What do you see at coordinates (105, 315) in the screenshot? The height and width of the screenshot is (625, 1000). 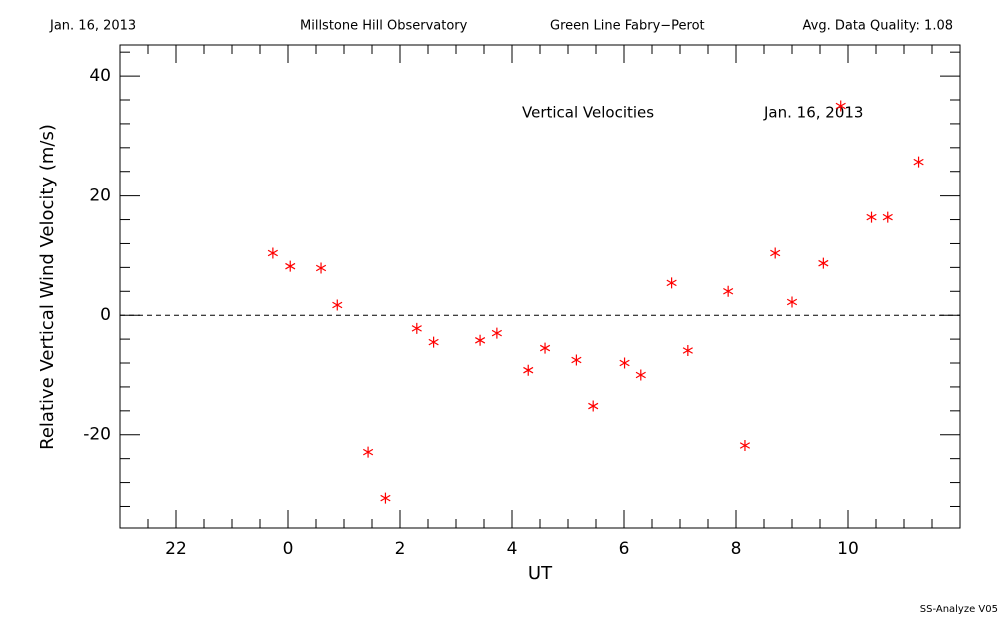 I see `y-tick-label: 0` at bounding box center [105, 315].